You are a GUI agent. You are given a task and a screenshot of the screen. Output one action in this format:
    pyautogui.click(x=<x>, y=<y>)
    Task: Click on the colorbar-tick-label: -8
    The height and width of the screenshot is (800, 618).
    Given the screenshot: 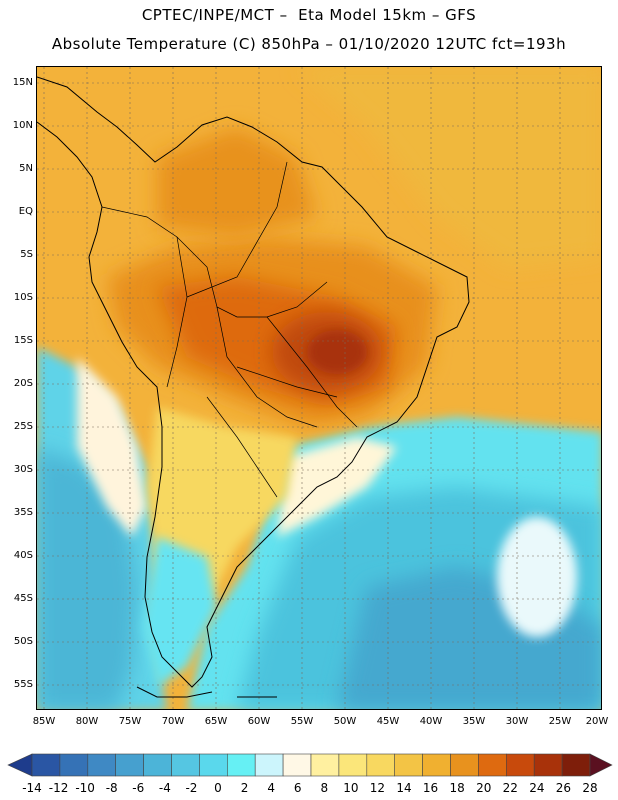 What is the action you would take?
    pyautogui.click(x=111, y=788)
    